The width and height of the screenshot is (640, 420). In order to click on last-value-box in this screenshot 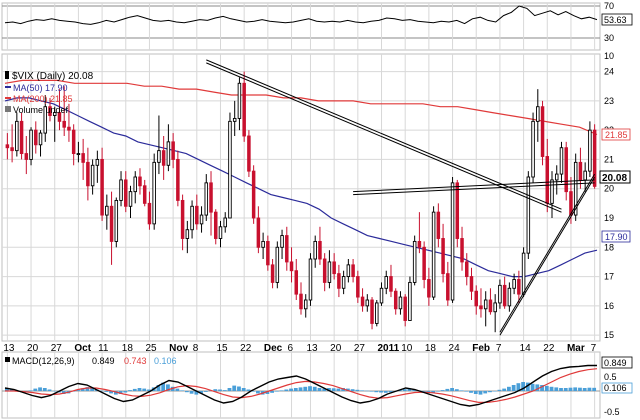, I will do `click(615, 177)`.